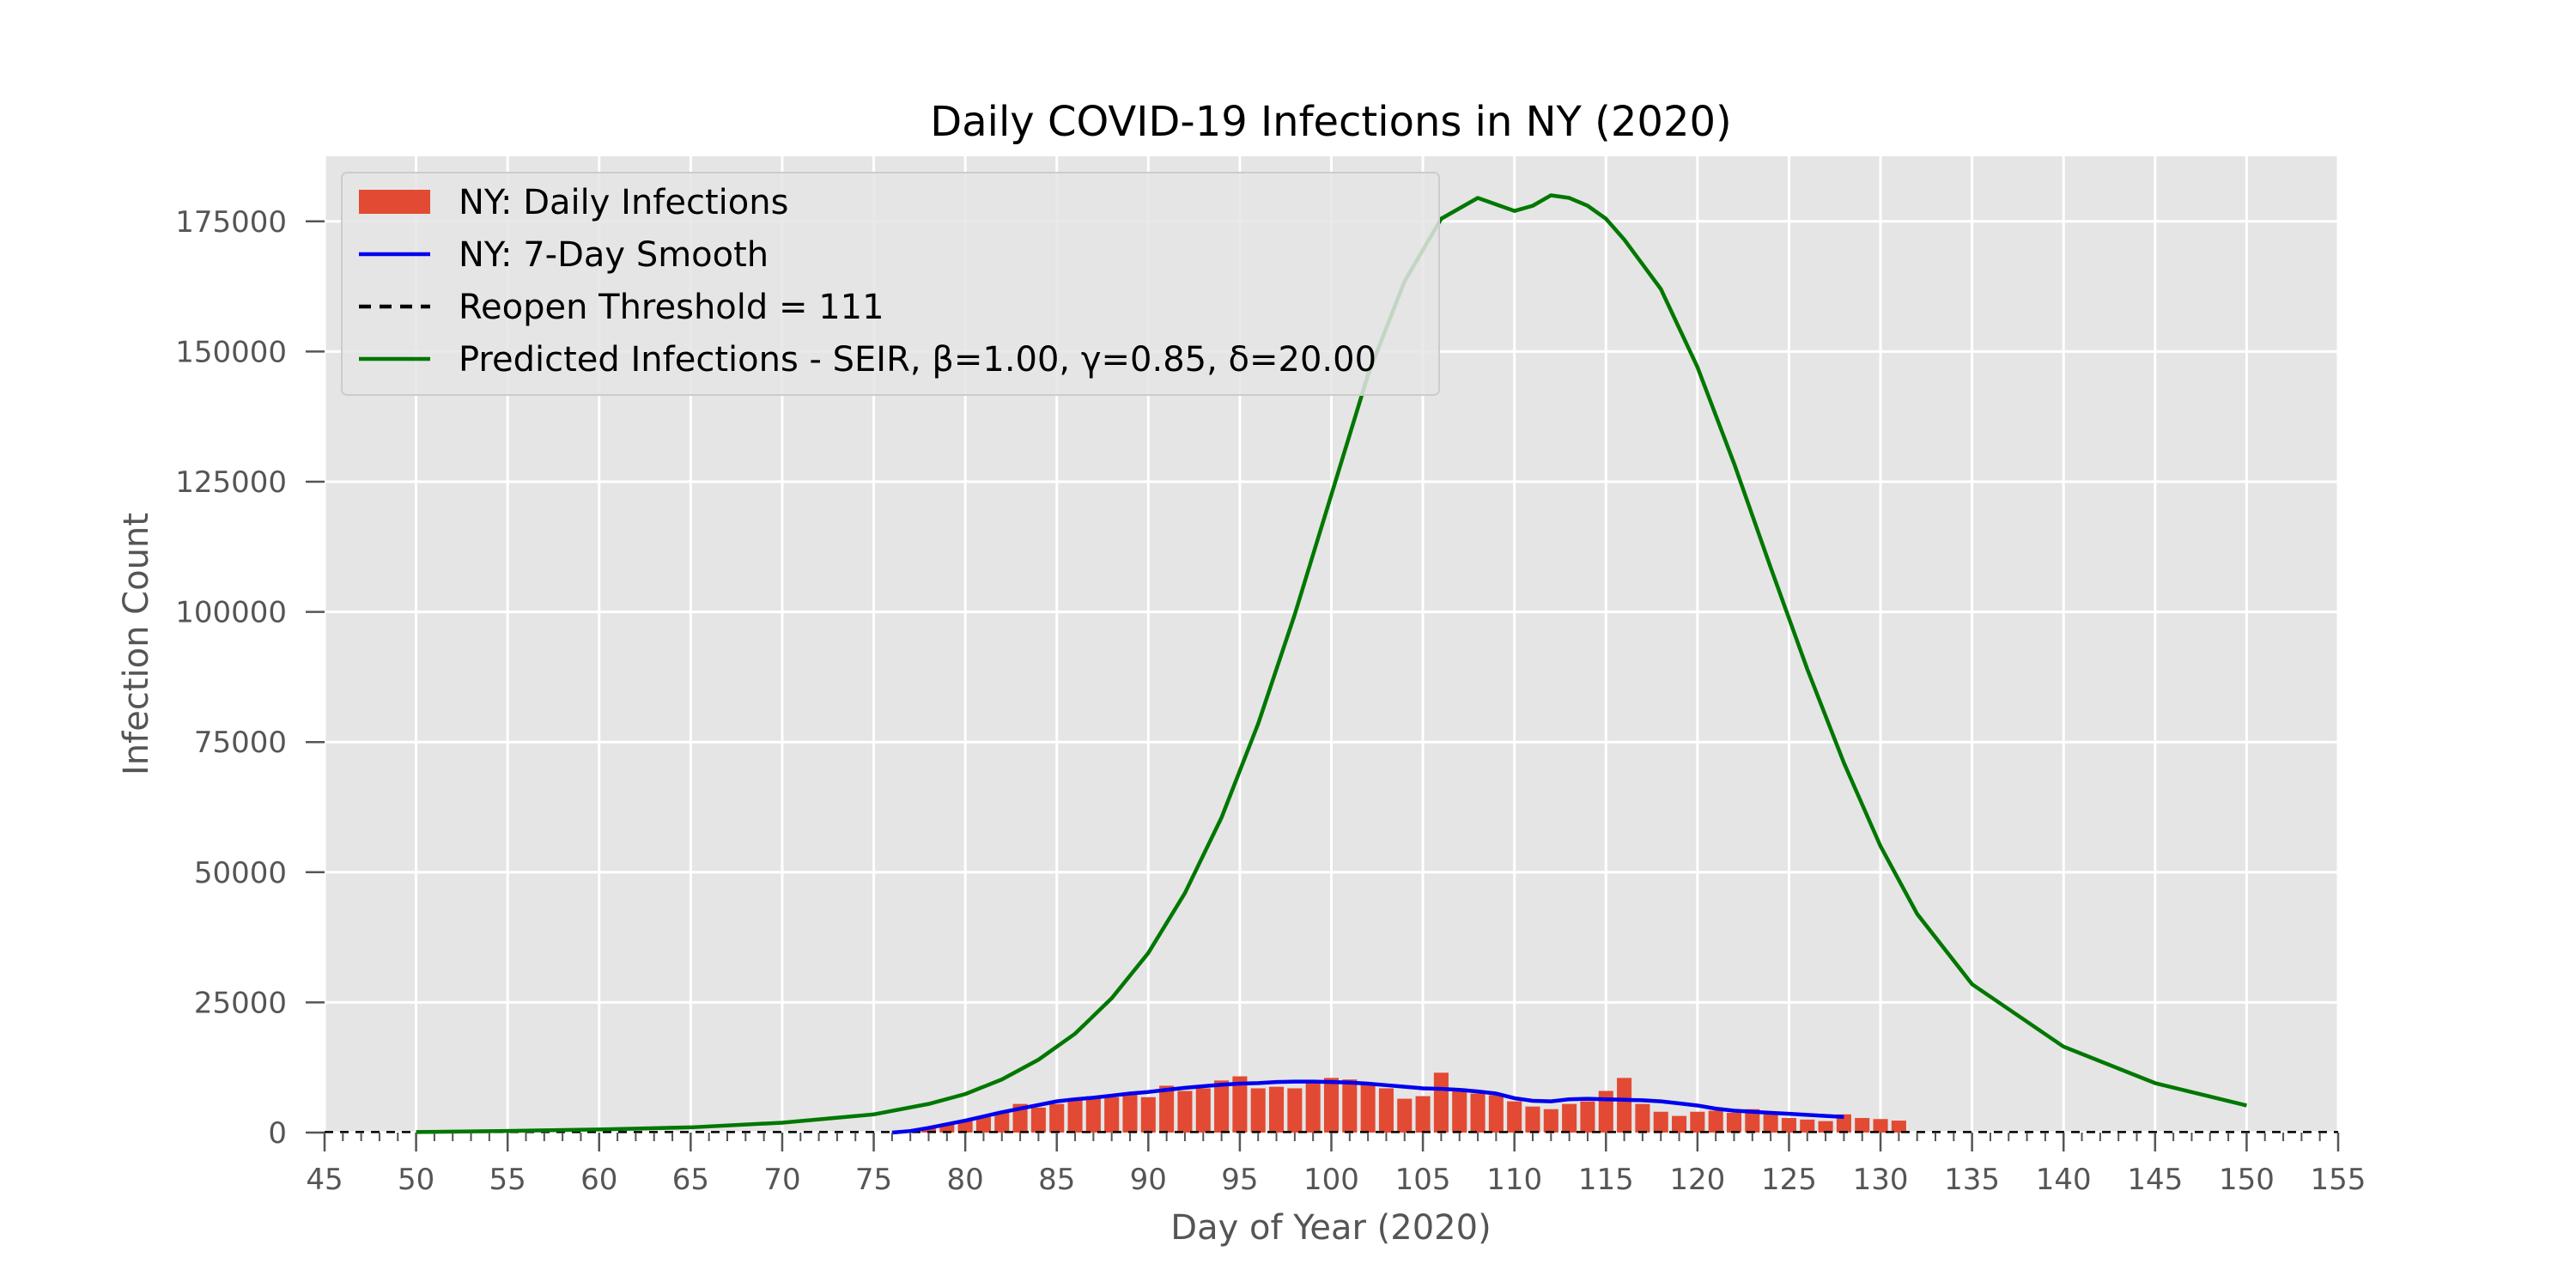  Describe the element at coordinates (416, 1180) in the screenshot. I see `x-tick-label: 50` at that location.